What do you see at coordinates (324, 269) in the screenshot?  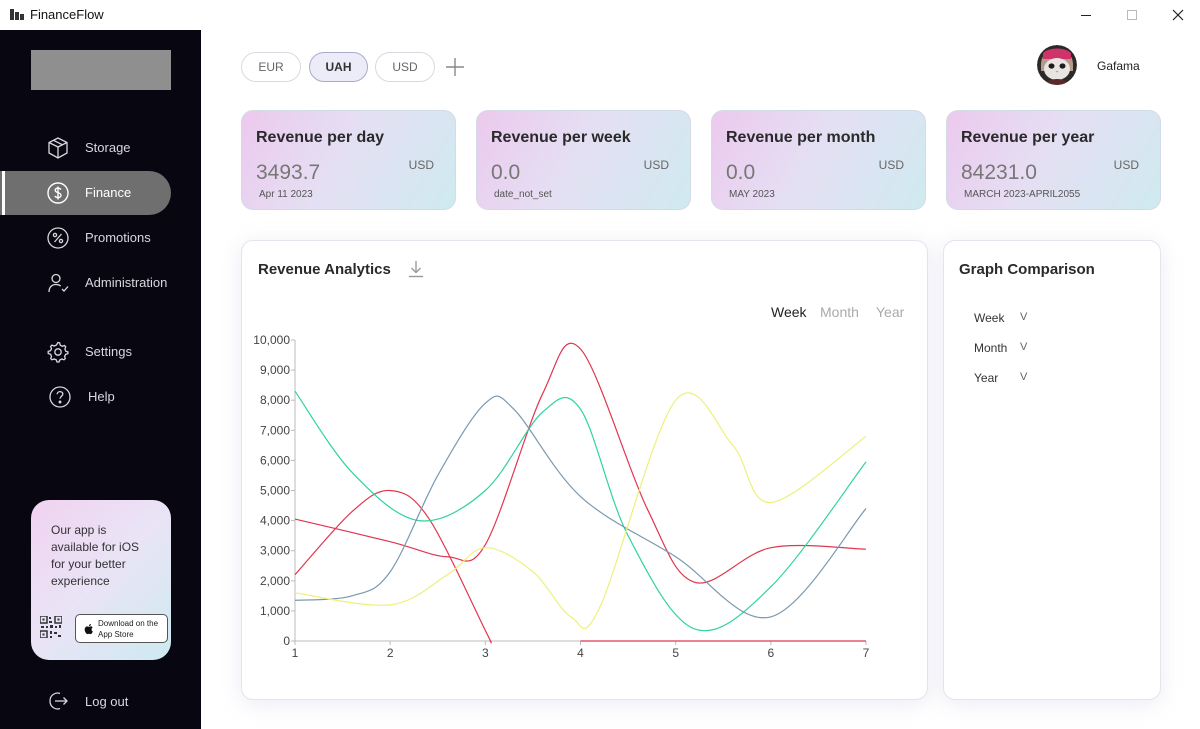 I see `analytics-title: Revenue Analytics` at bounding box center [324, 269].